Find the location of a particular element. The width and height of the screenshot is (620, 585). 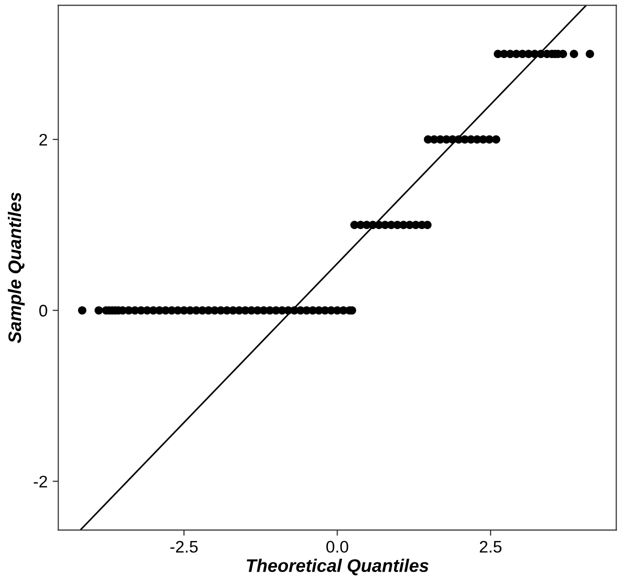

x-axis-title: Theoretical Quantiles is located at coordinates (337, 567).